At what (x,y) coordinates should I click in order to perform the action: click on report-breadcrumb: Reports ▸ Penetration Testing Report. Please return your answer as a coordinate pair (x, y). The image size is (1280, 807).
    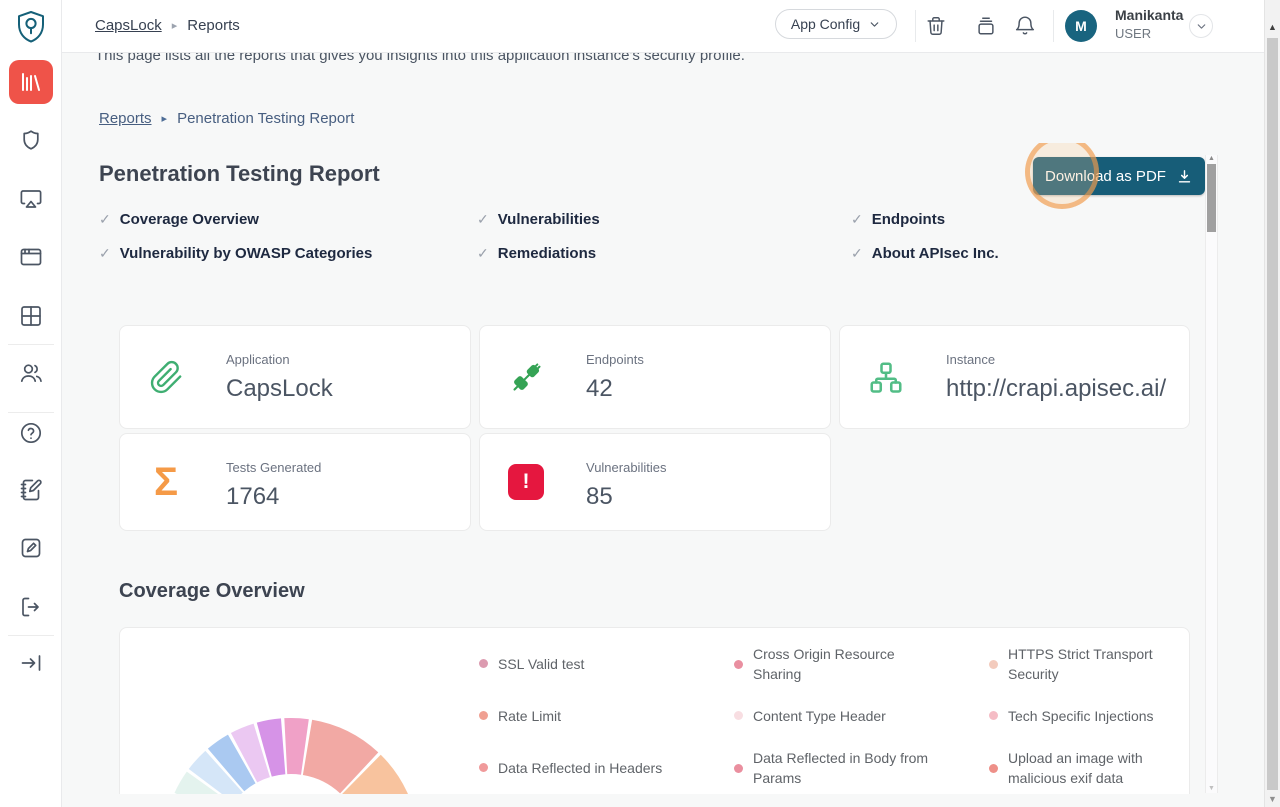
    Looking at the image, I should click on (226, 118).